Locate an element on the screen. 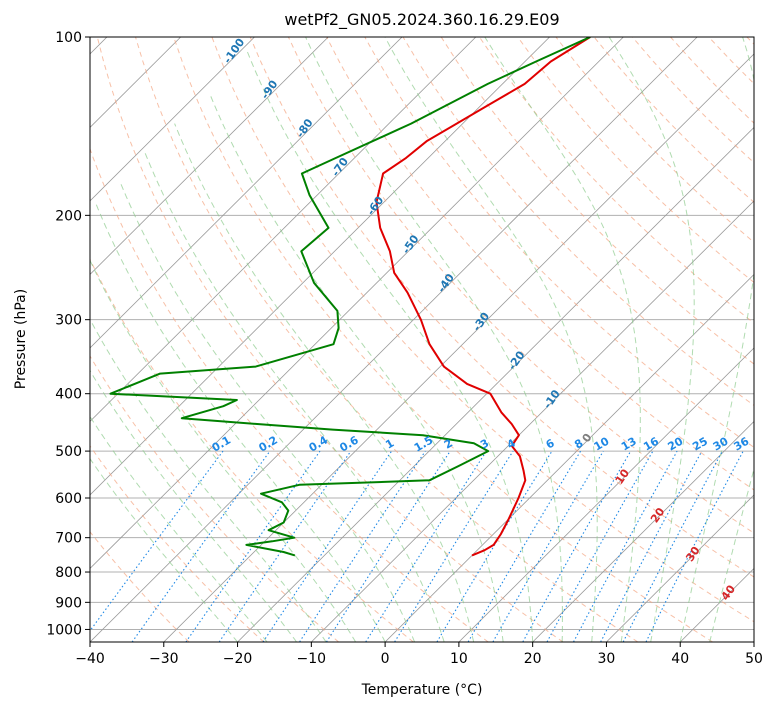 The image size is (775, 708). y-tick-label: 200 is located at coordinates (68, 216).